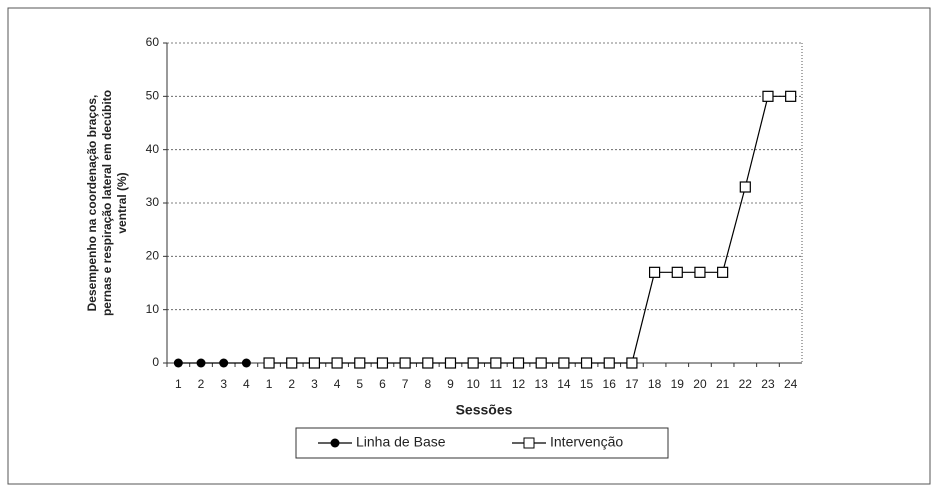 The height and width of the screenshot is (492, 942). What do you see at coordinates (587, 384) in the screenshot?
I see `x-tick-label: 15` at bounding box center [587, 384].